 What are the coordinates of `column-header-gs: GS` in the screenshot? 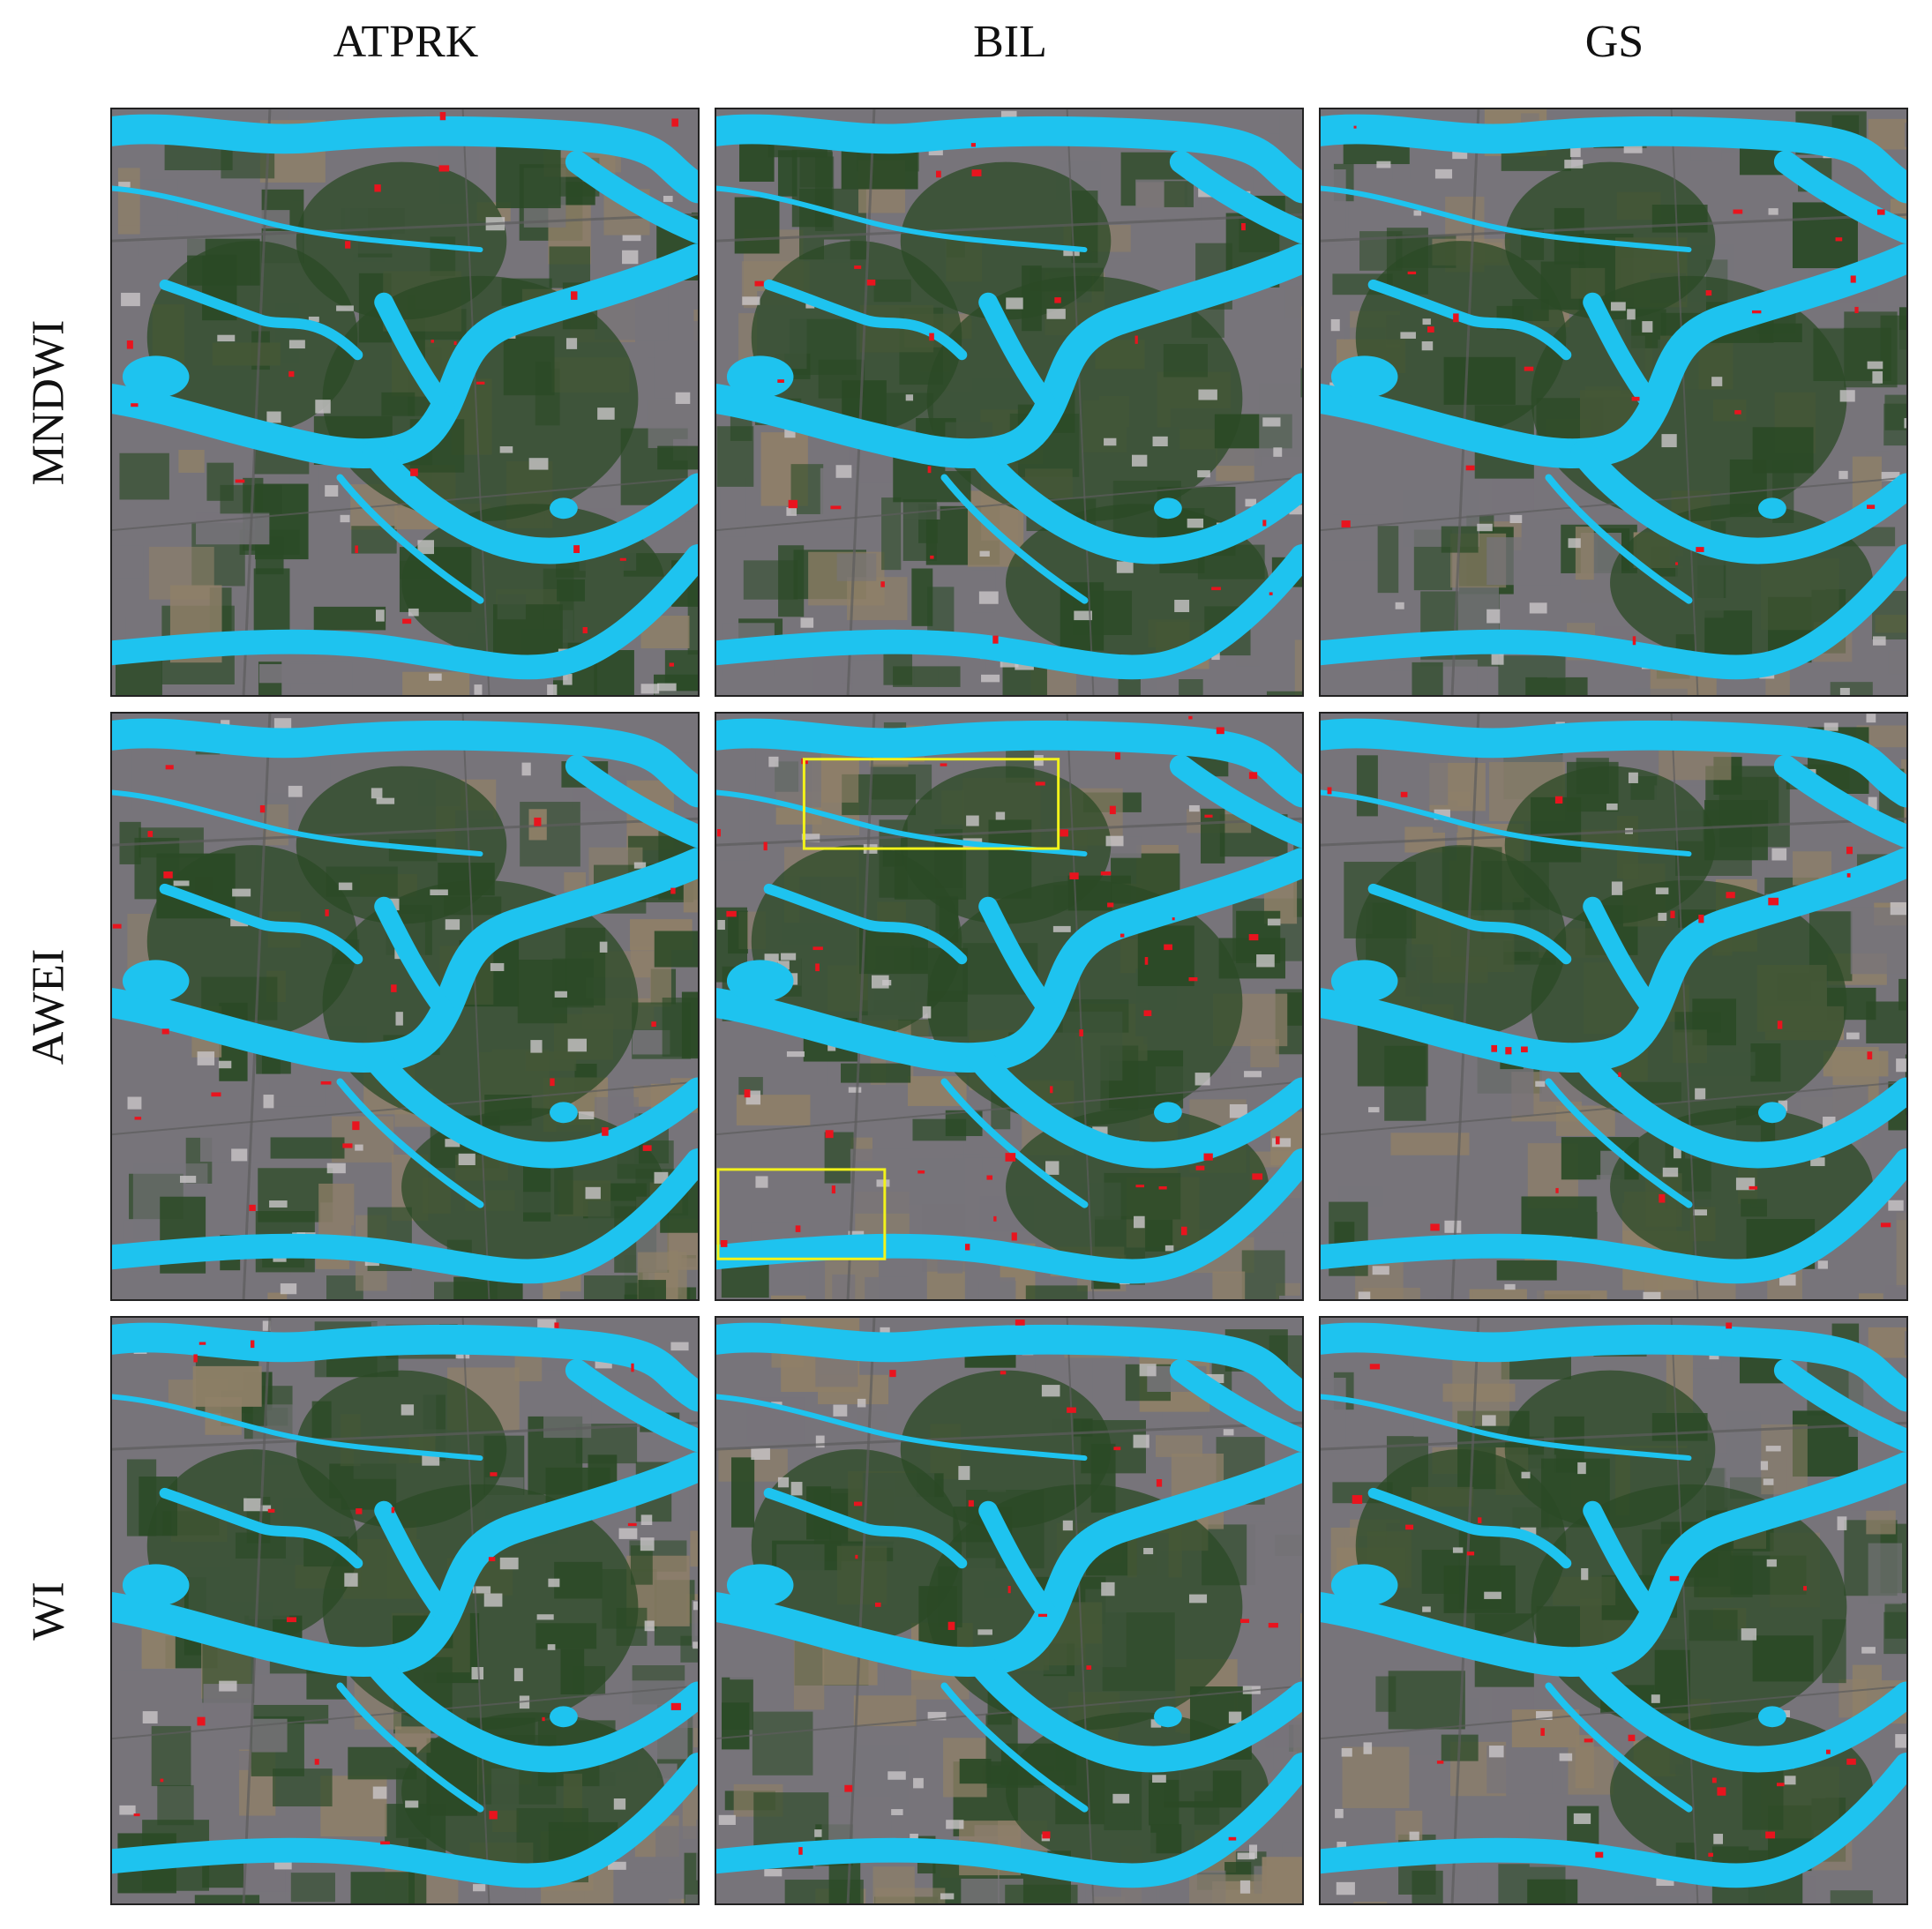 It's located at (1614, 42).